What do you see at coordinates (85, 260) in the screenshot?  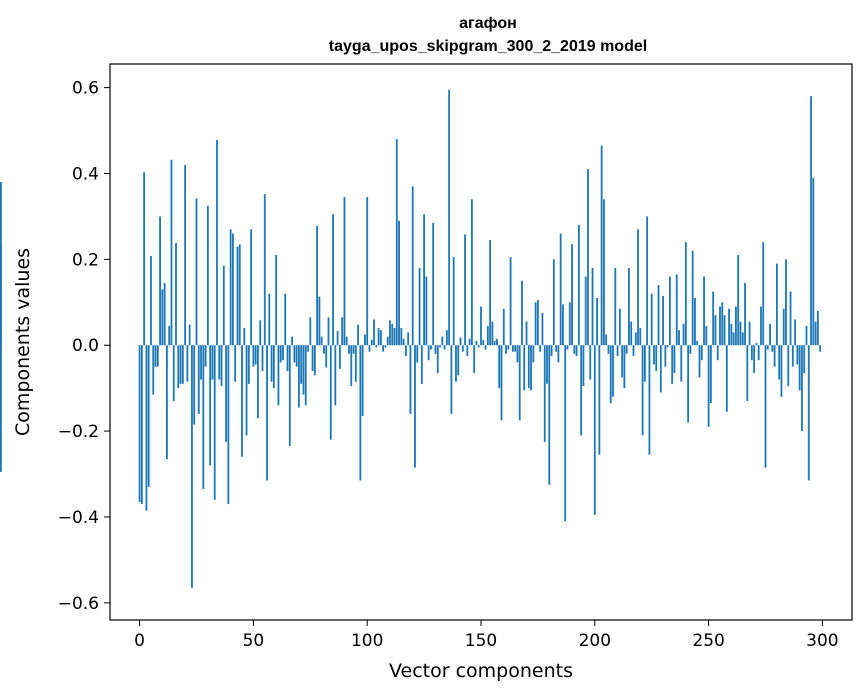 I see `y-tick-label: 0.2` at bounding box center [85, 260].